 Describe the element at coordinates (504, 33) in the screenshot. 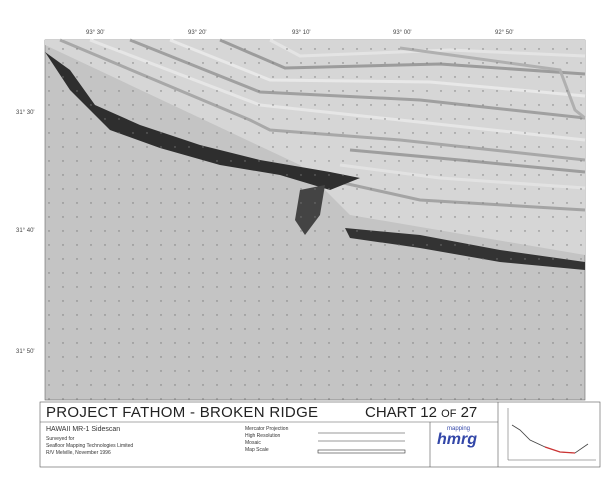

I see `longitude-label: 92° 50'` at that location.